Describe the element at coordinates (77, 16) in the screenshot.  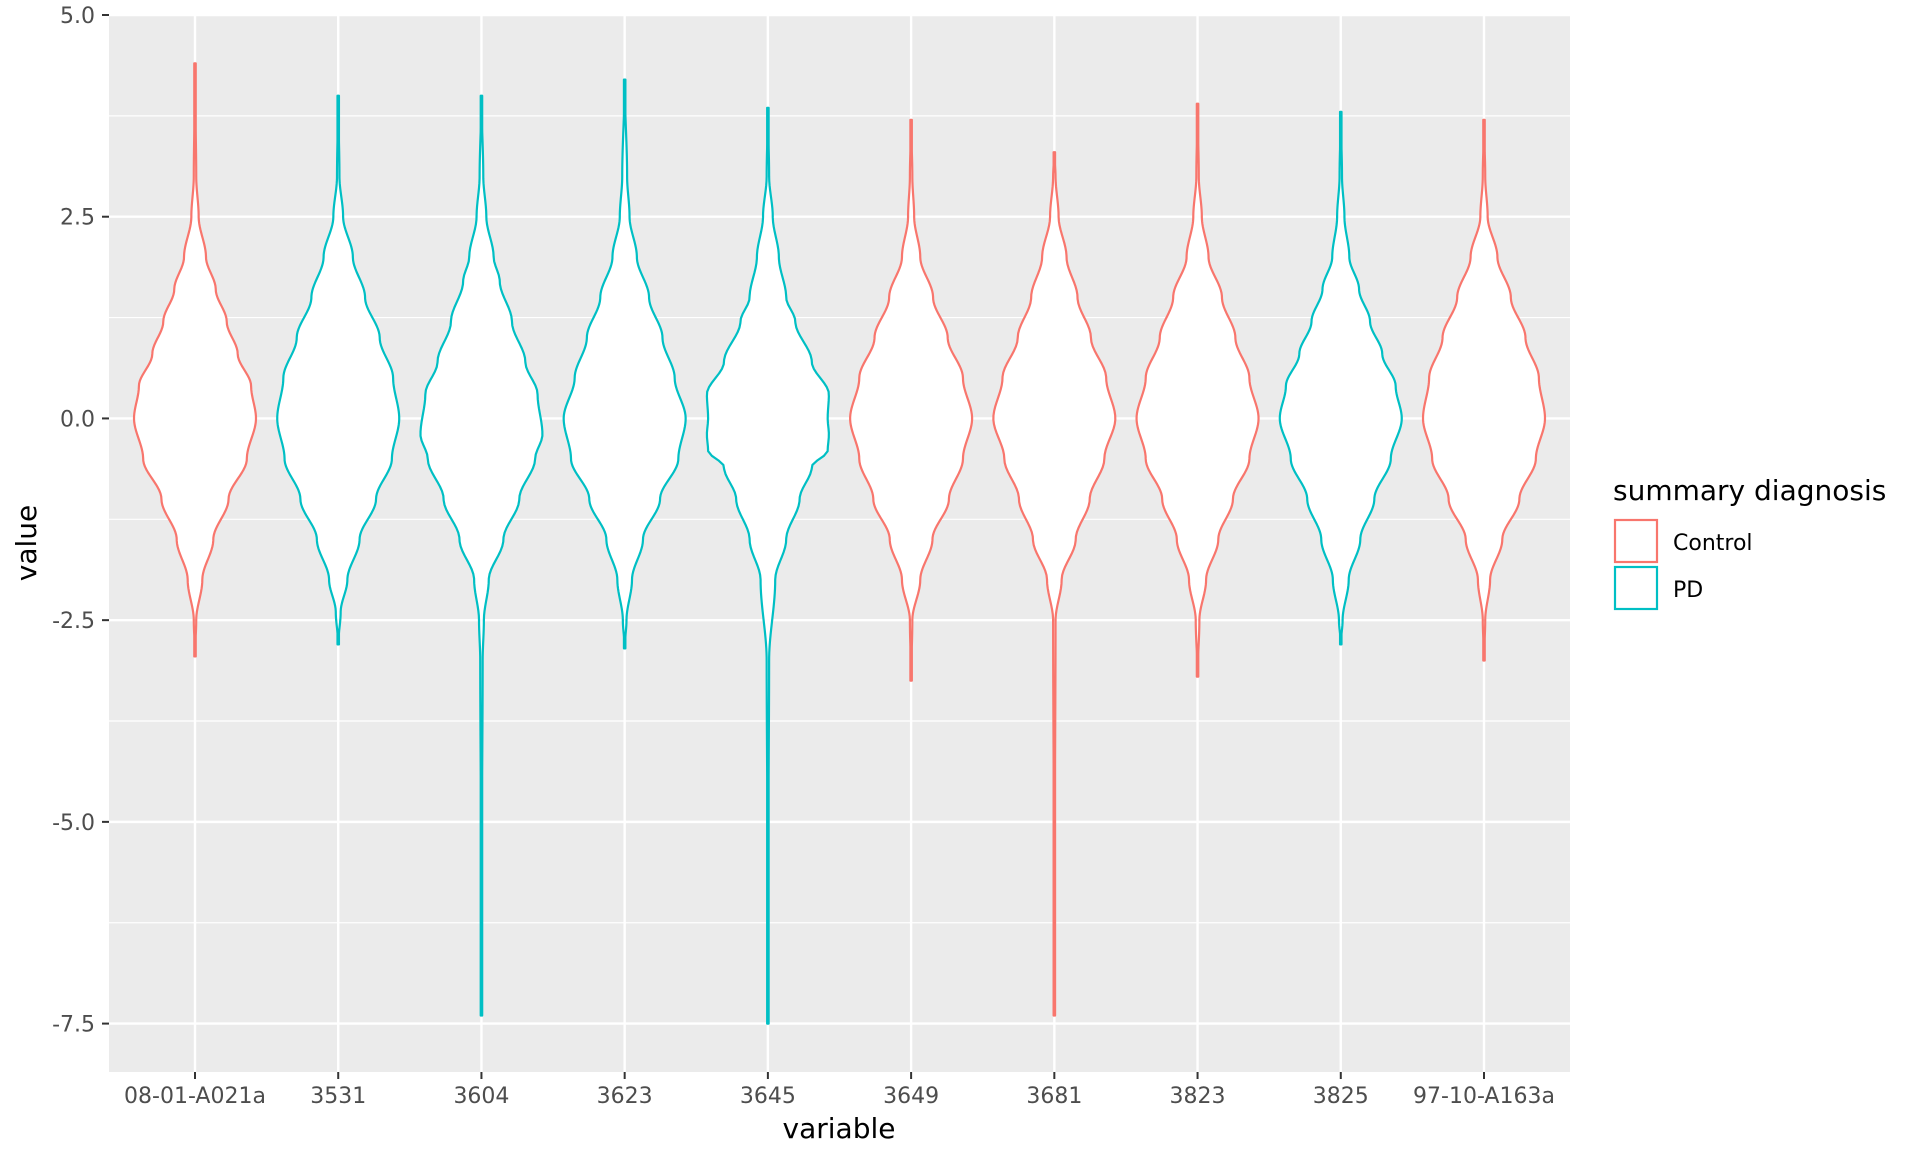
I see `y-tick-label: 5.0` at that location.